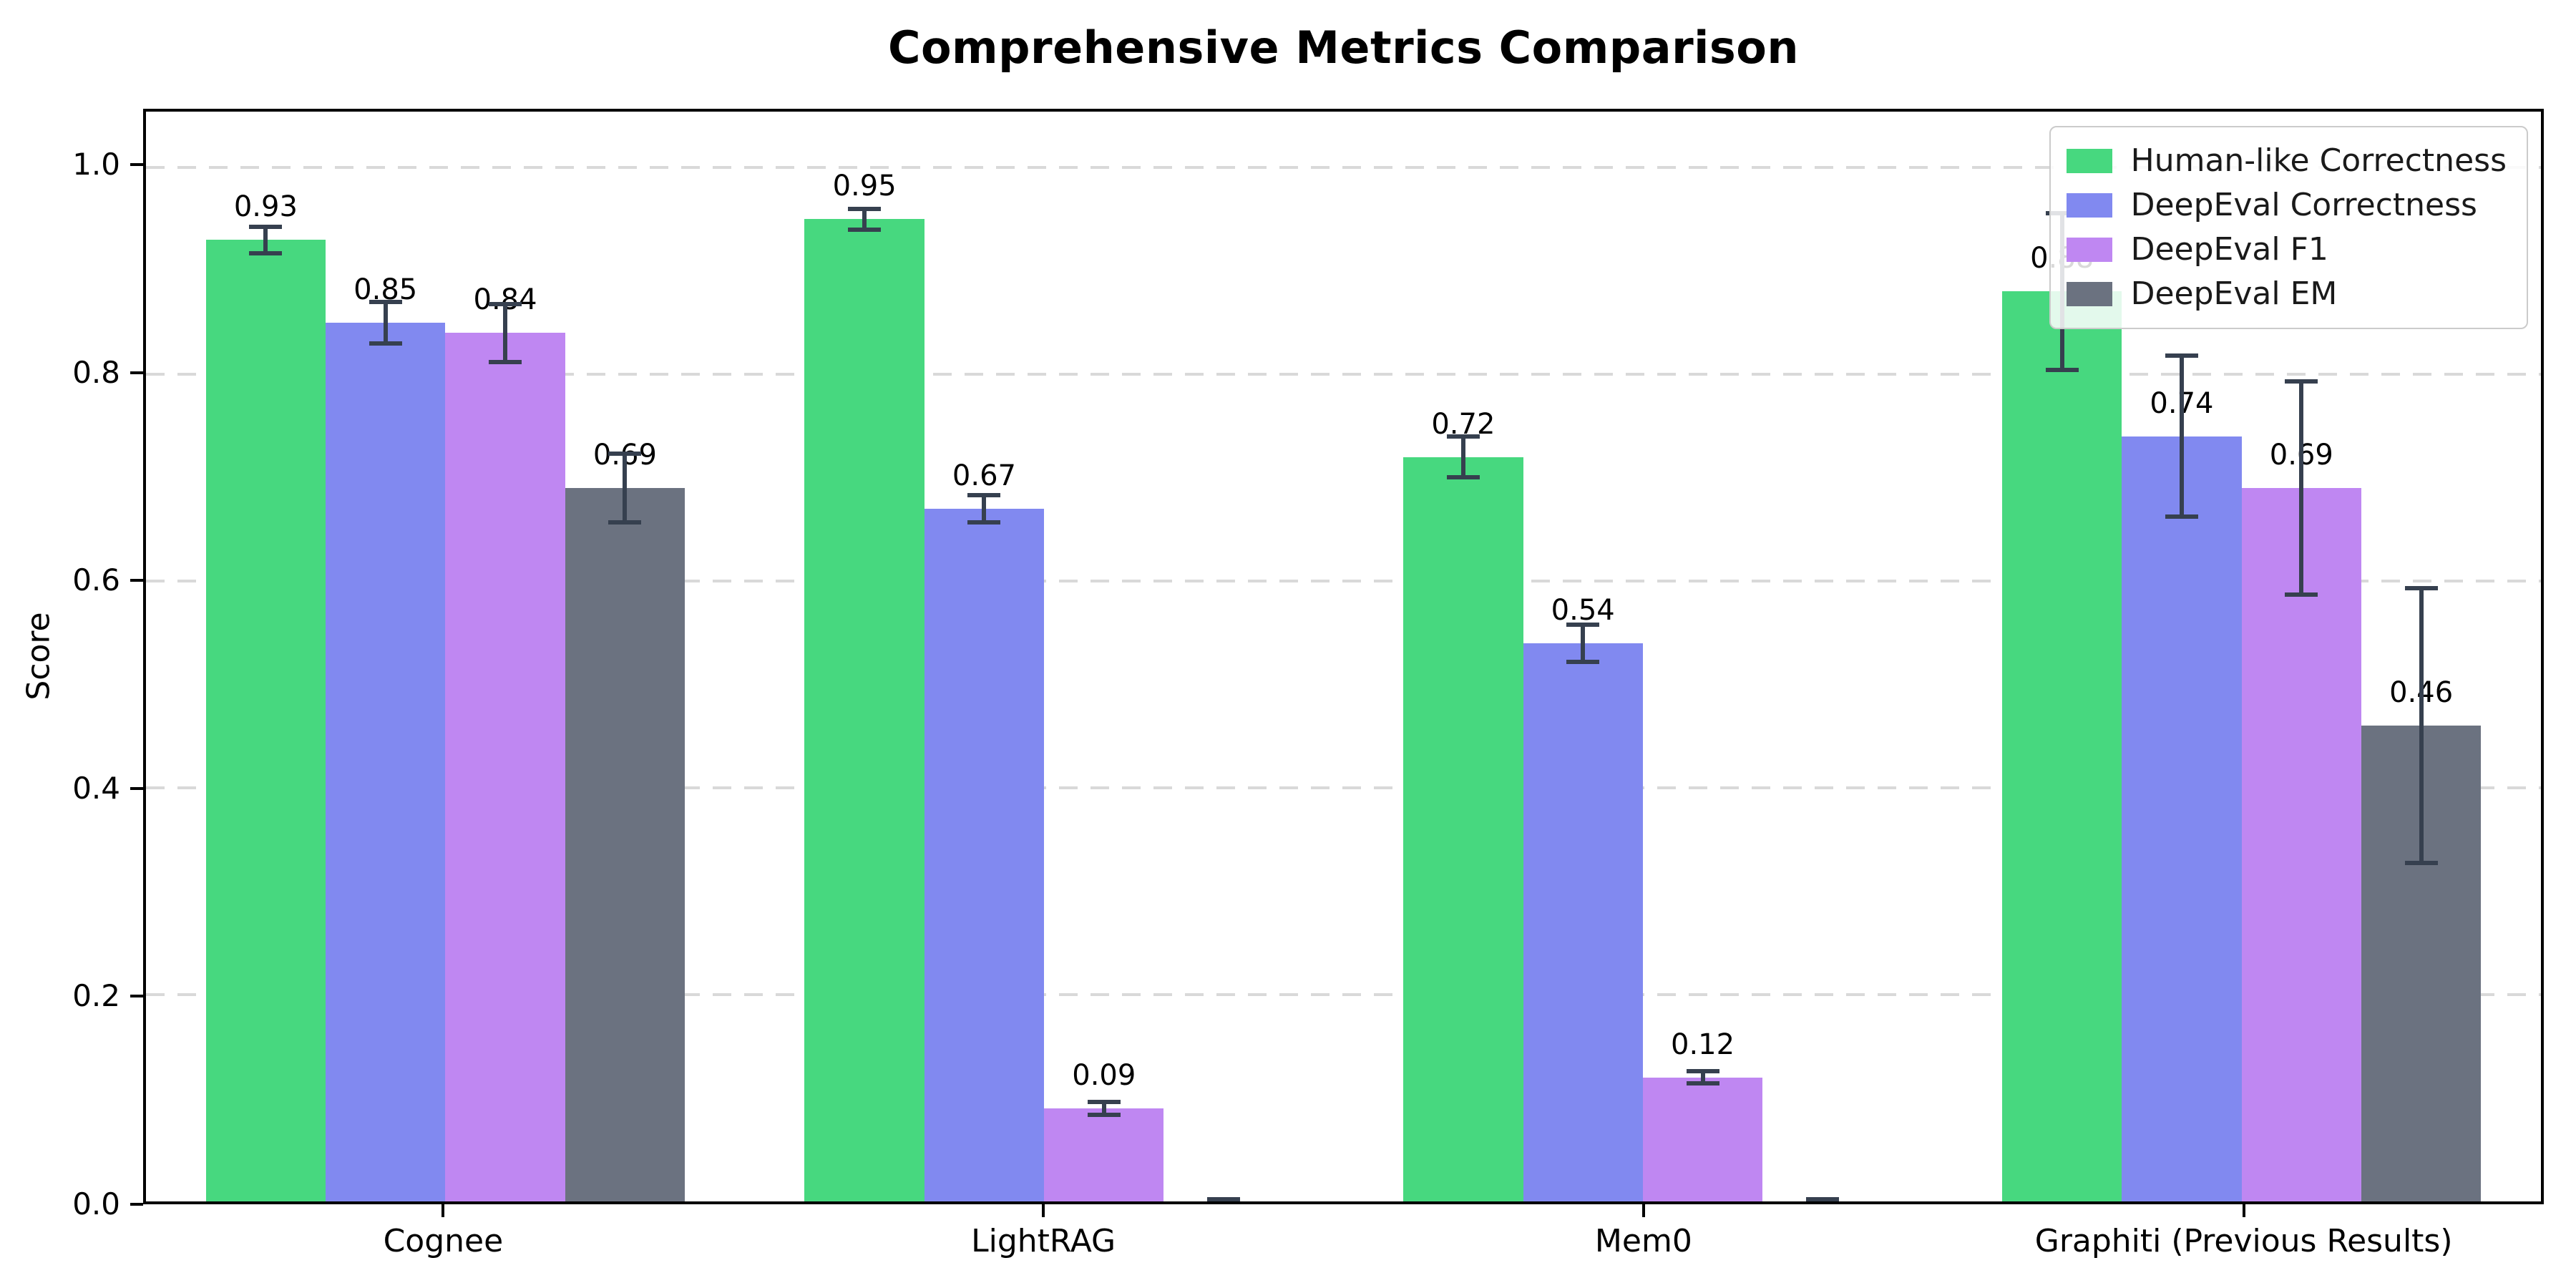 Image resolution: width=2576 pixels, height=1288 pixels. Describe the element at coordinates (1583, 610) in the screenshot. I see `bar-value-label: 0.54` at that location.